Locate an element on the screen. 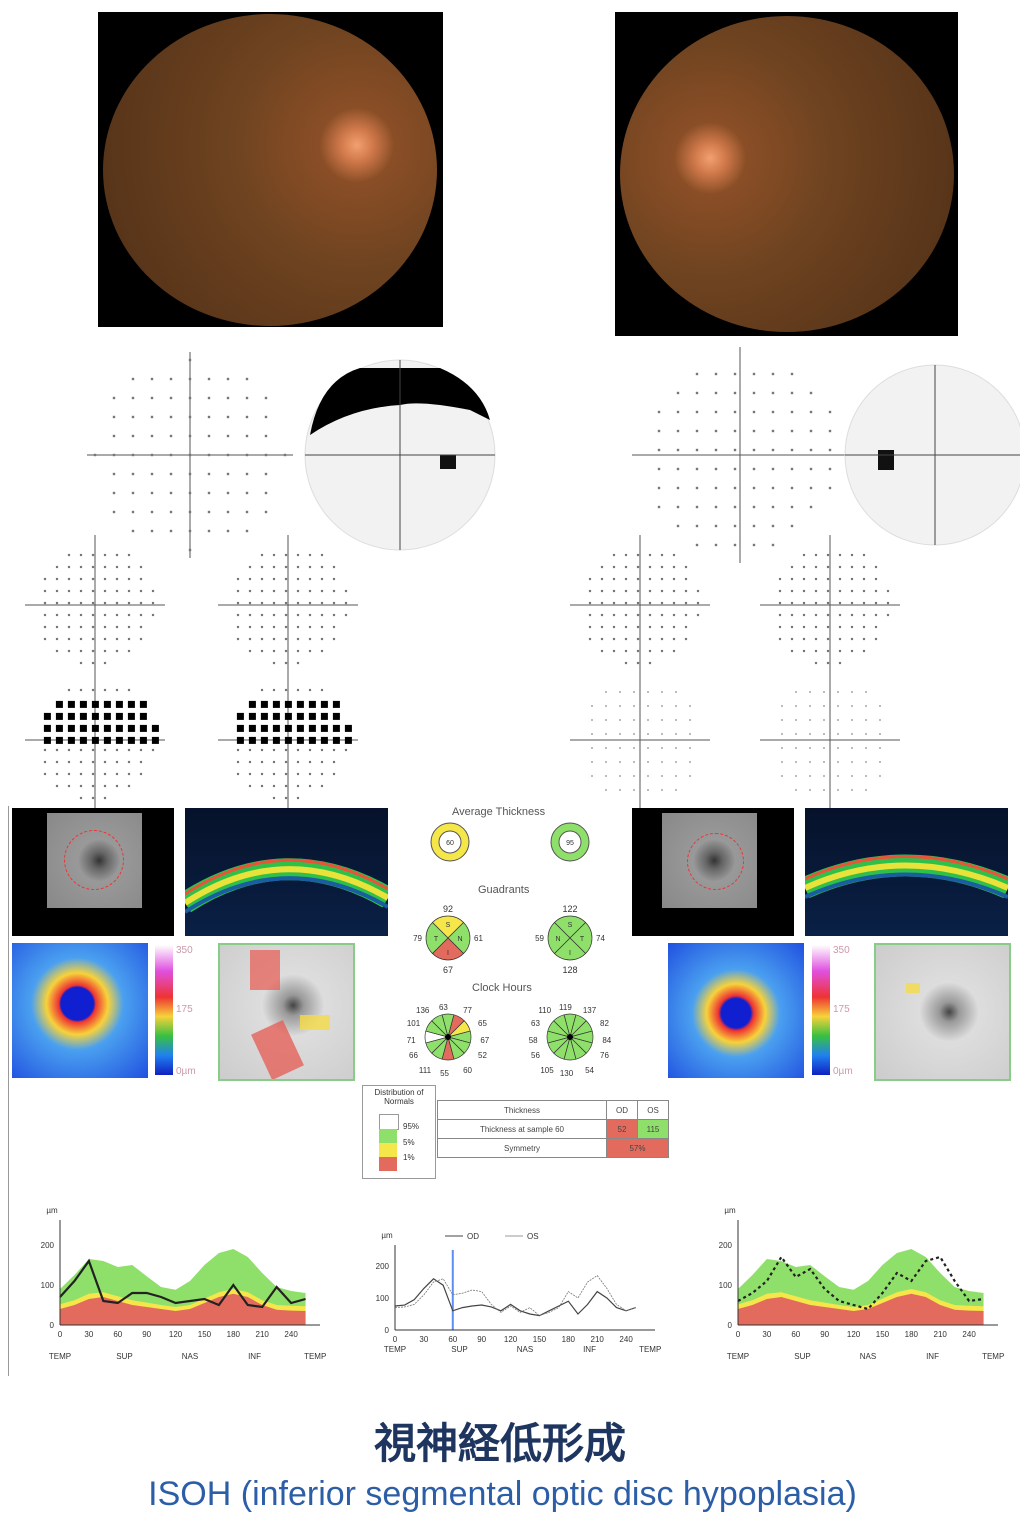  x-tick-label: 0 is located at coordinates (60, 1334).